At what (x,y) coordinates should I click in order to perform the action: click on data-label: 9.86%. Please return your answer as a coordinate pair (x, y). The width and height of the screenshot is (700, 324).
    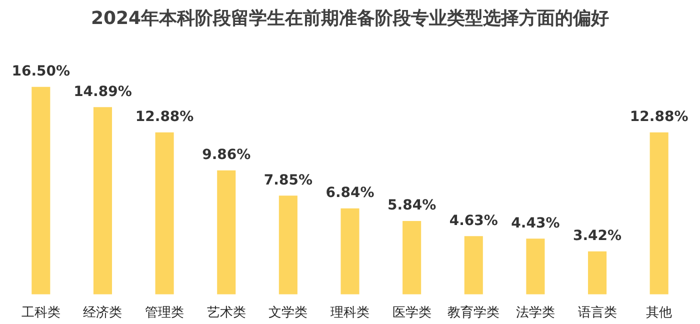
    Looking at the image, I should click on (226, 155).